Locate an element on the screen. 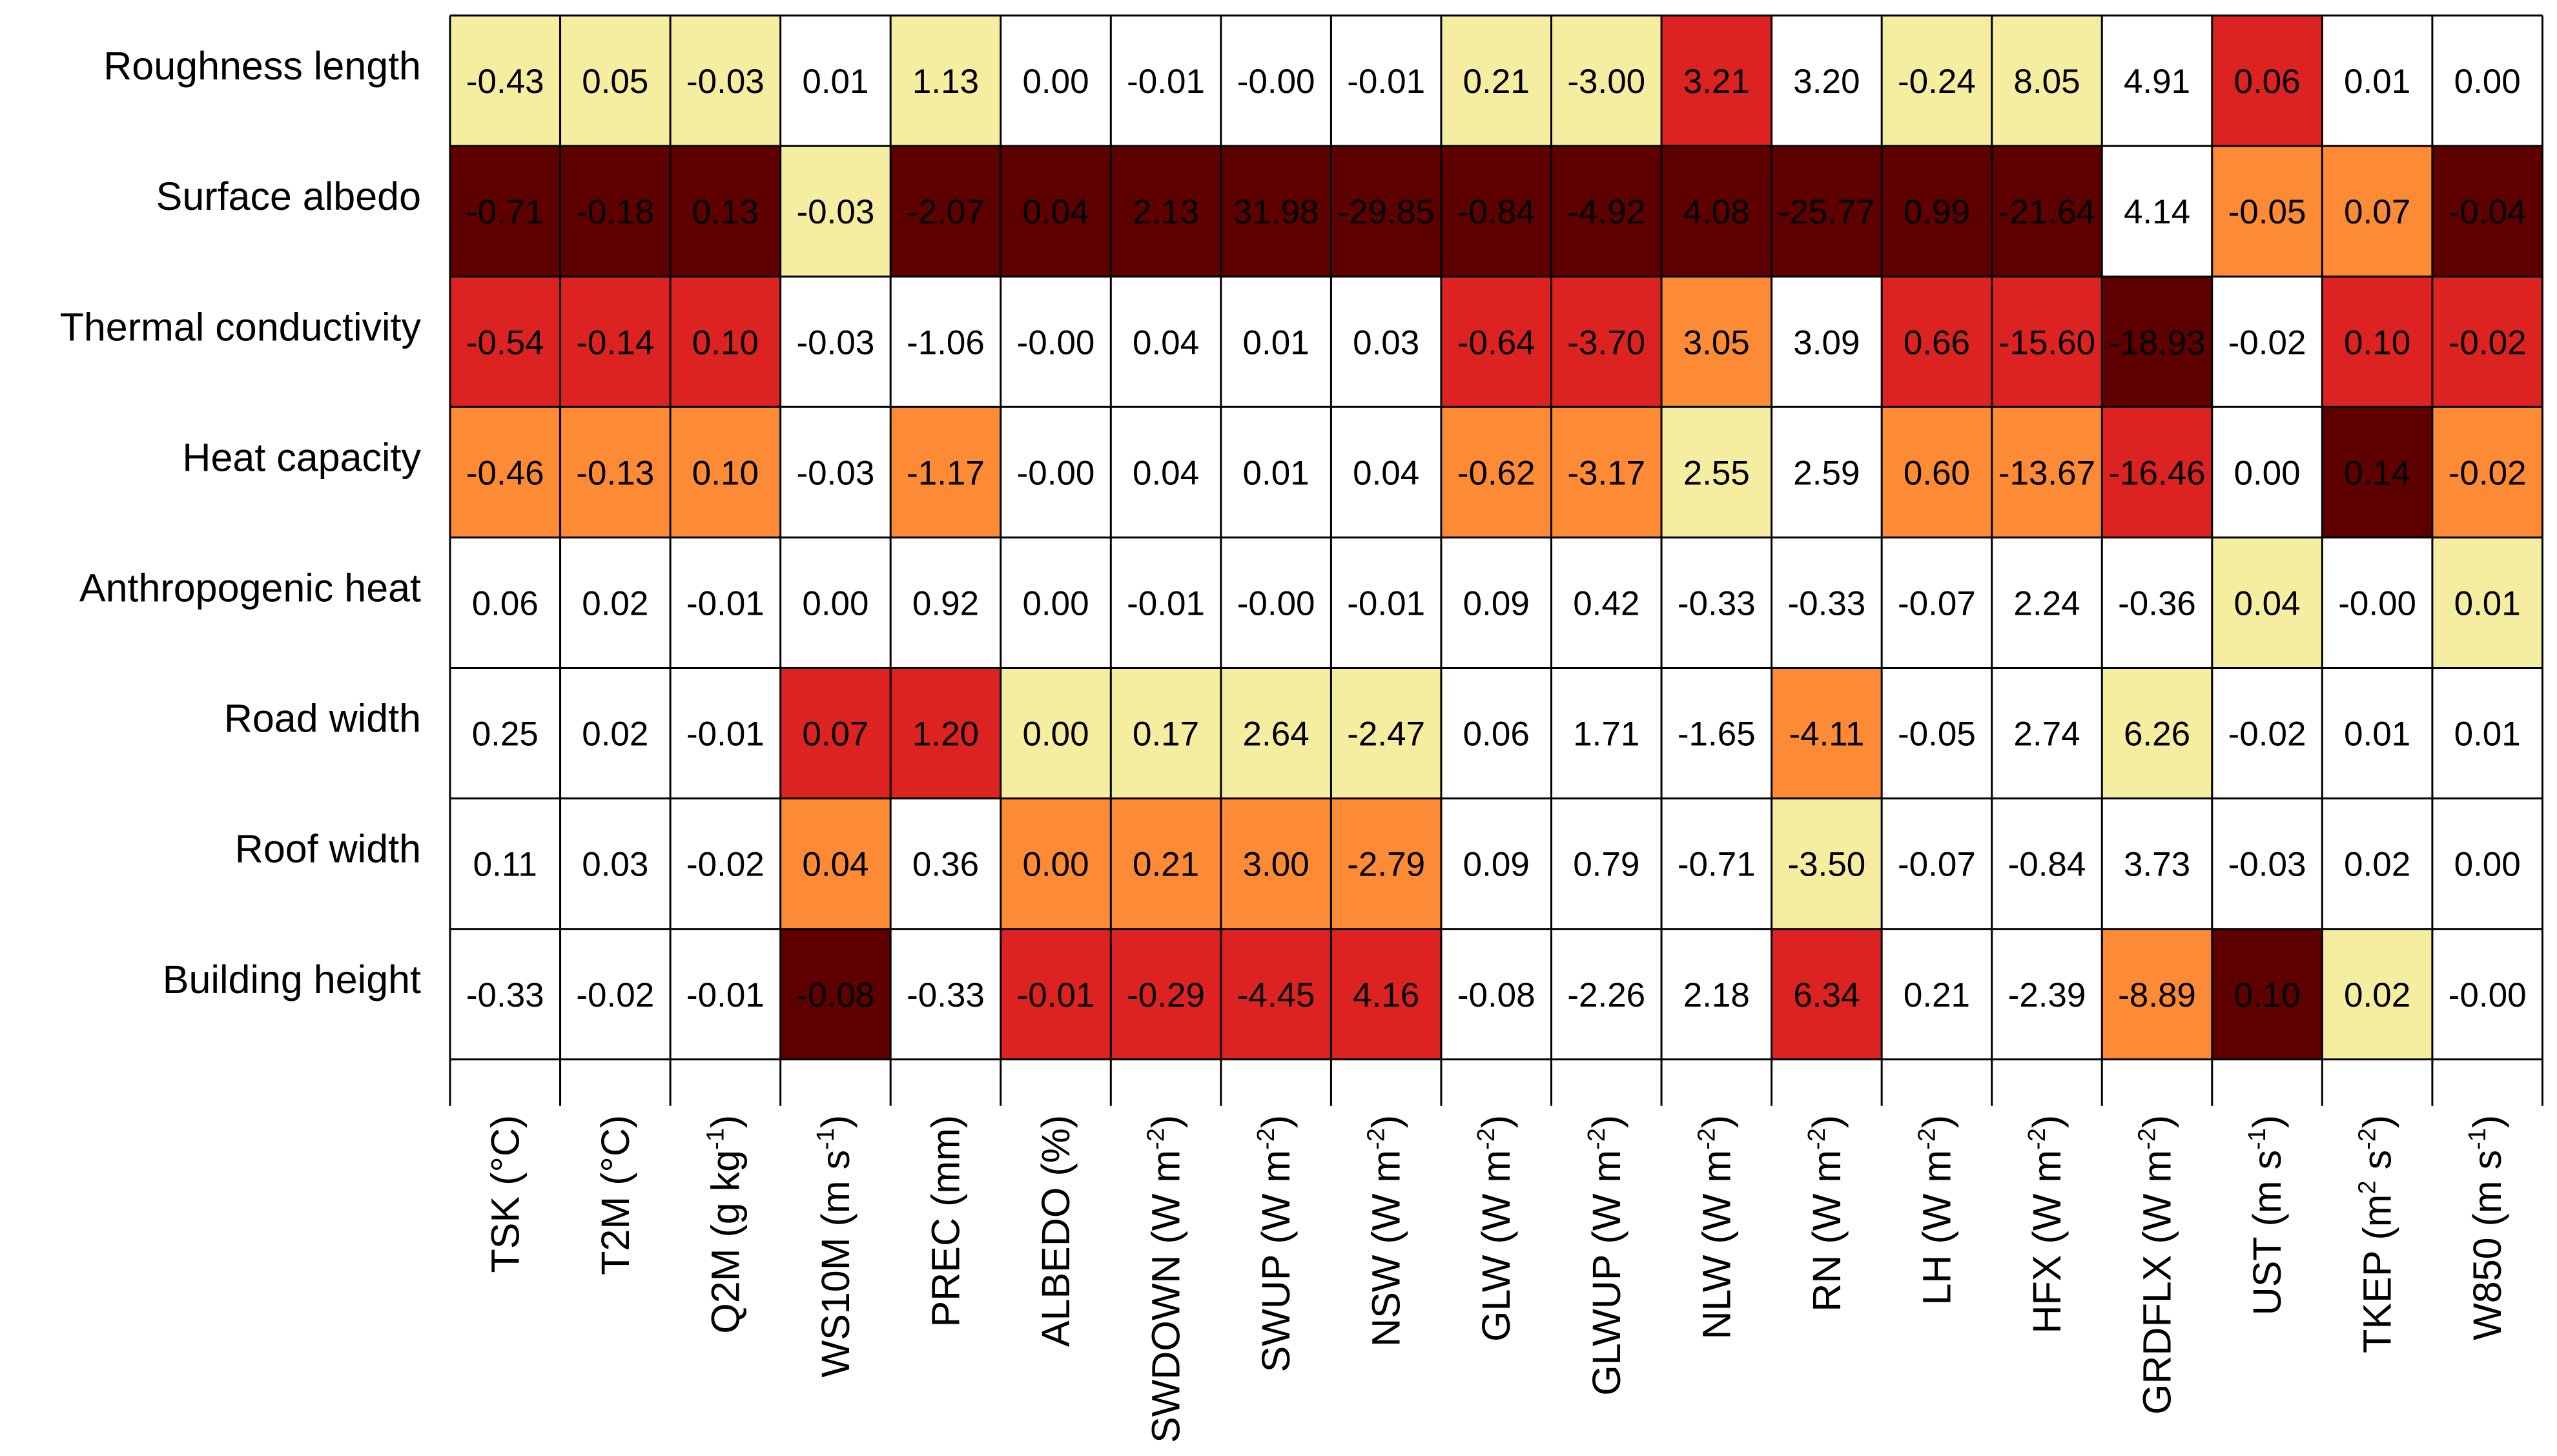  cell-value-label: 1.71 is located at coordinates (1606, 734).